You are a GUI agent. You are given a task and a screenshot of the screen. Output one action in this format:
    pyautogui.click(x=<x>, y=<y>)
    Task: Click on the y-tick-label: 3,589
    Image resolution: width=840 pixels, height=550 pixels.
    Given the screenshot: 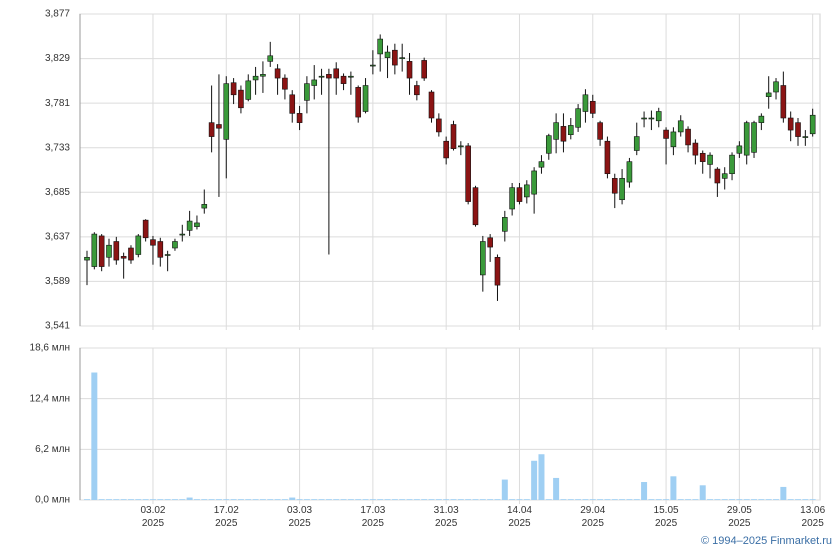 What is the action you would take?
    pyautogui.click(x=57, y=281)
    